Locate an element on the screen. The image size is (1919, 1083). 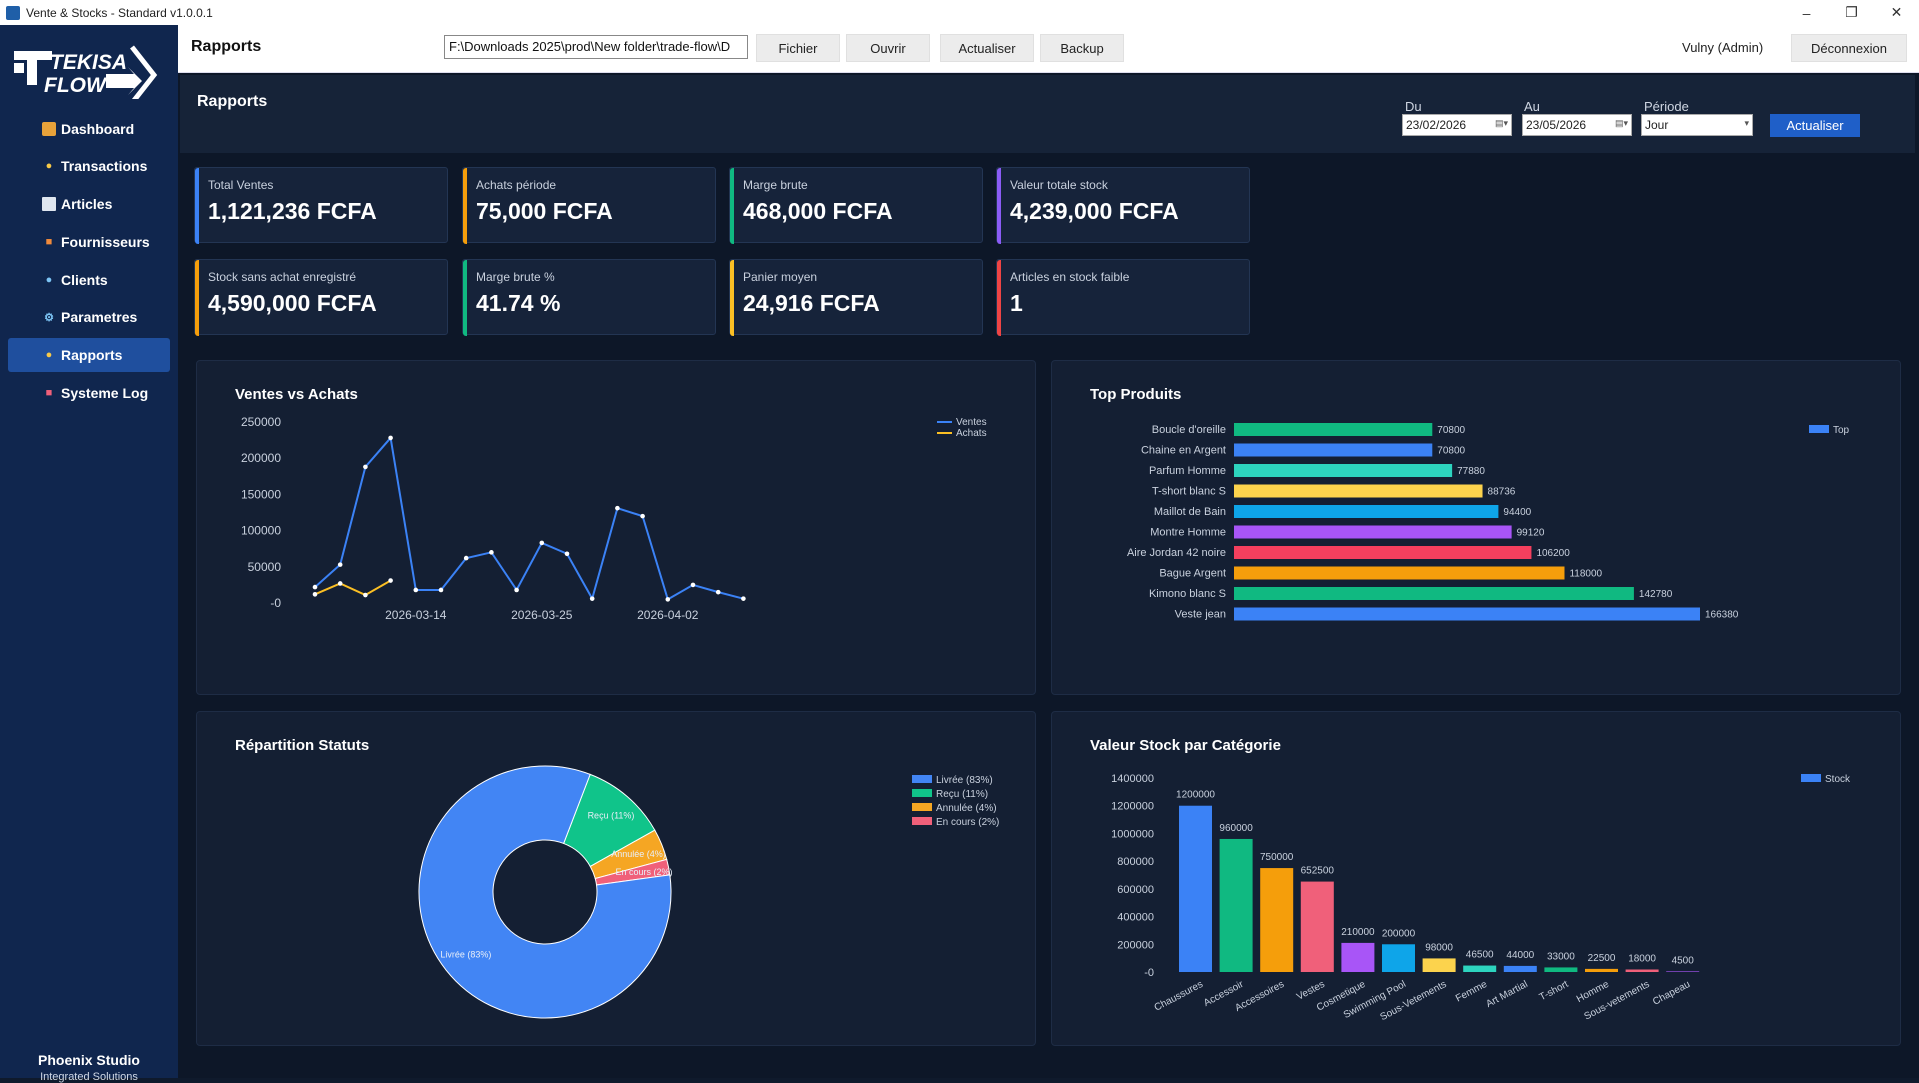
page-title: Rapports is located at coordinates (226, 46).